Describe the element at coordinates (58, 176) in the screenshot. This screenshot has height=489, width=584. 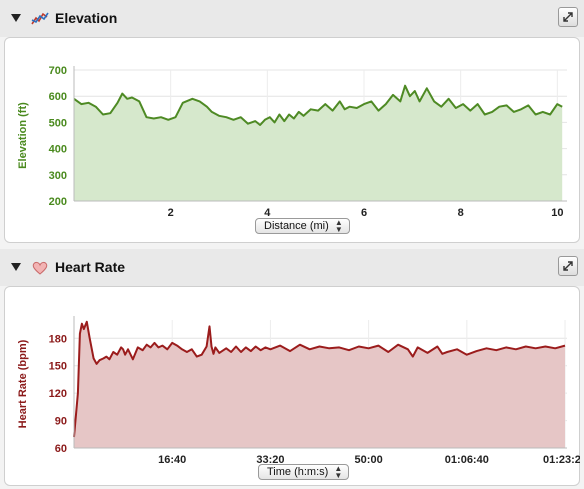
I see `elevation-y-tick-label: 300` at that location.